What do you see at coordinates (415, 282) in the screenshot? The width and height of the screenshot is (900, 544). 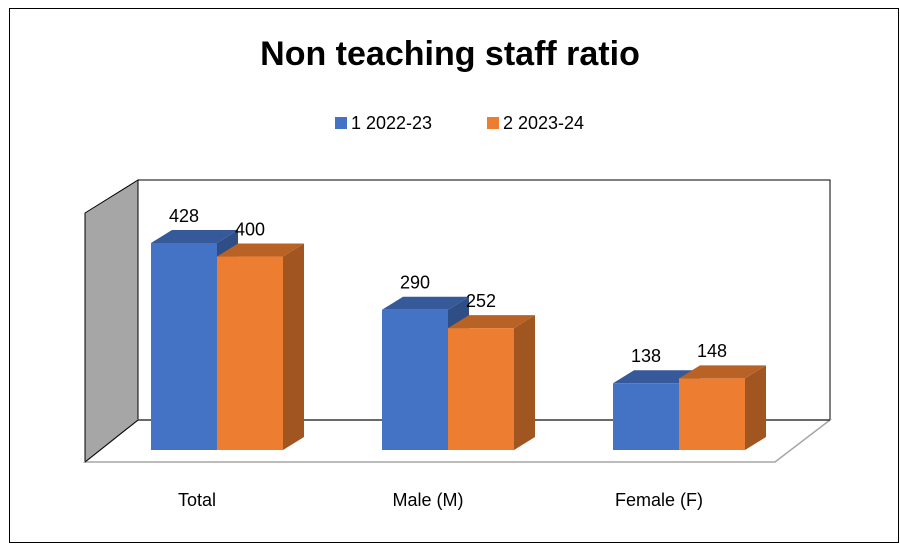 I see `data-label: 290` at bounding box center [415, 282].